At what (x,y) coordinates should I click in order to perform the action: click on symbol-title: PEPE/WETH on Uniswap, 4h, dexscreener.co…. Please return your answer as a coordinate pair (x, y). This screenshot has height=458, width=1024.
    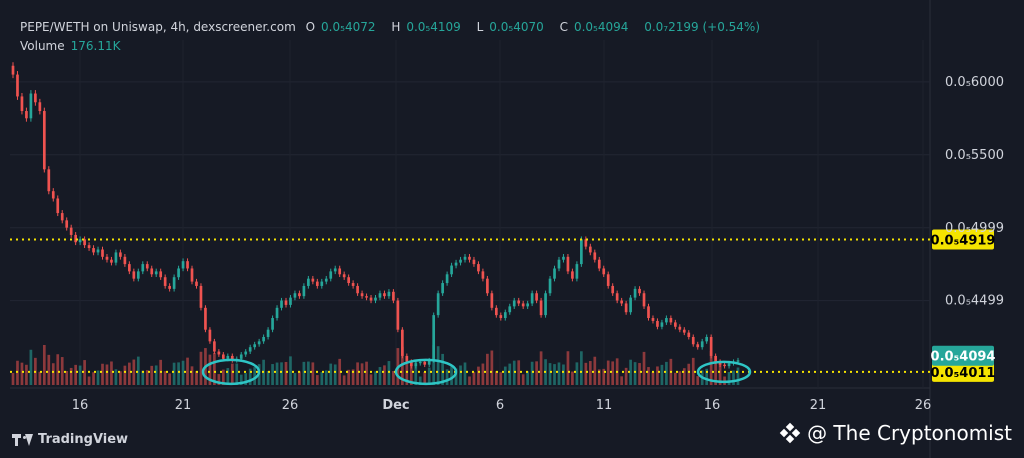
    Looking at the image, I should click on (158, 27).